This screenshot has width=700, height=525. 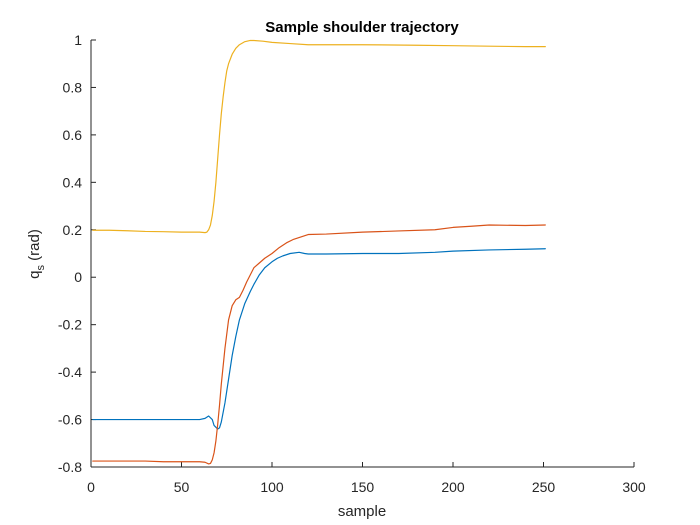 I want to click on x-tick-label: 250, so click(x=544, y=487).